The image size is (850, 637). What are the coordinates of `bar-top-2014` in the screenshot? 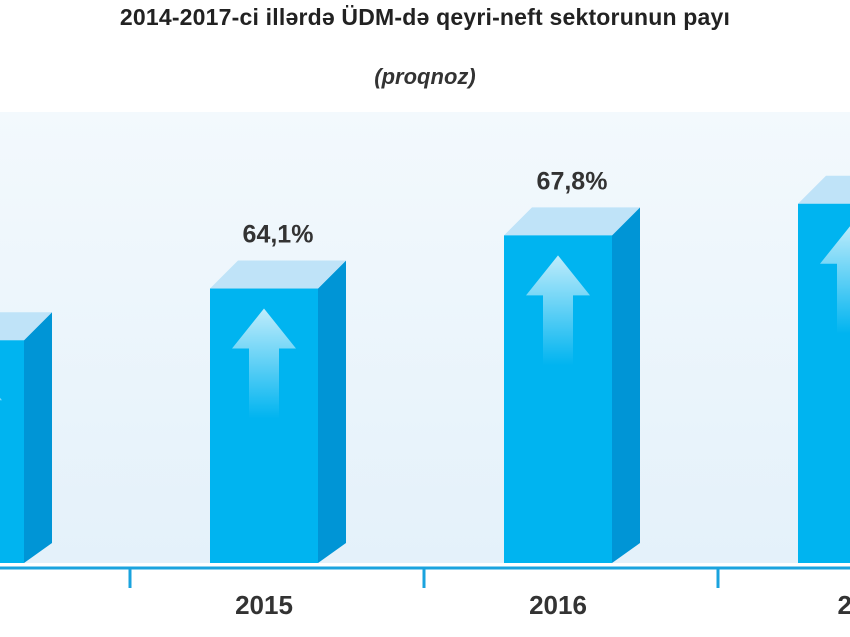 It's located at (26, 326).